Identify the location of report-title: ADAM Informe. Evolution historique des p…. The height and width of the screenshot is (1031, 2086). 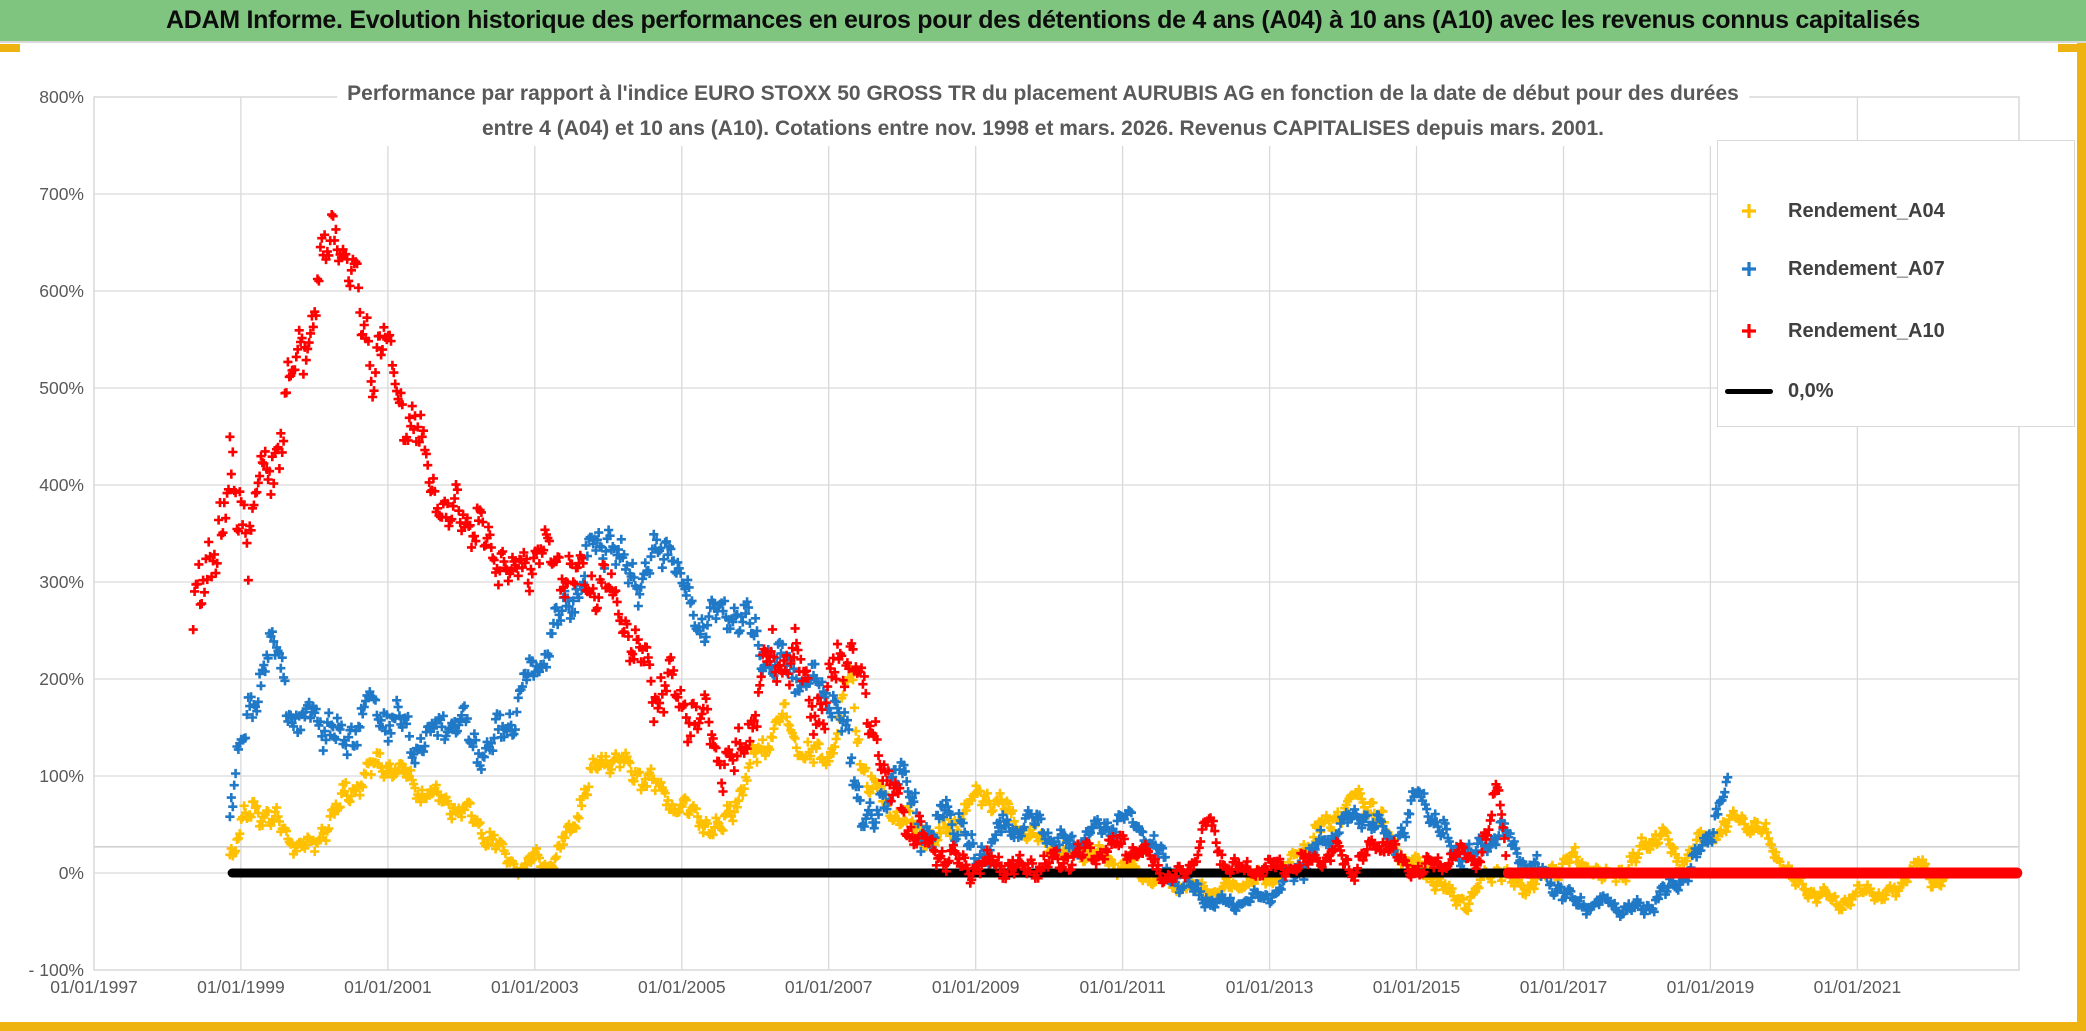
(1043, 20).